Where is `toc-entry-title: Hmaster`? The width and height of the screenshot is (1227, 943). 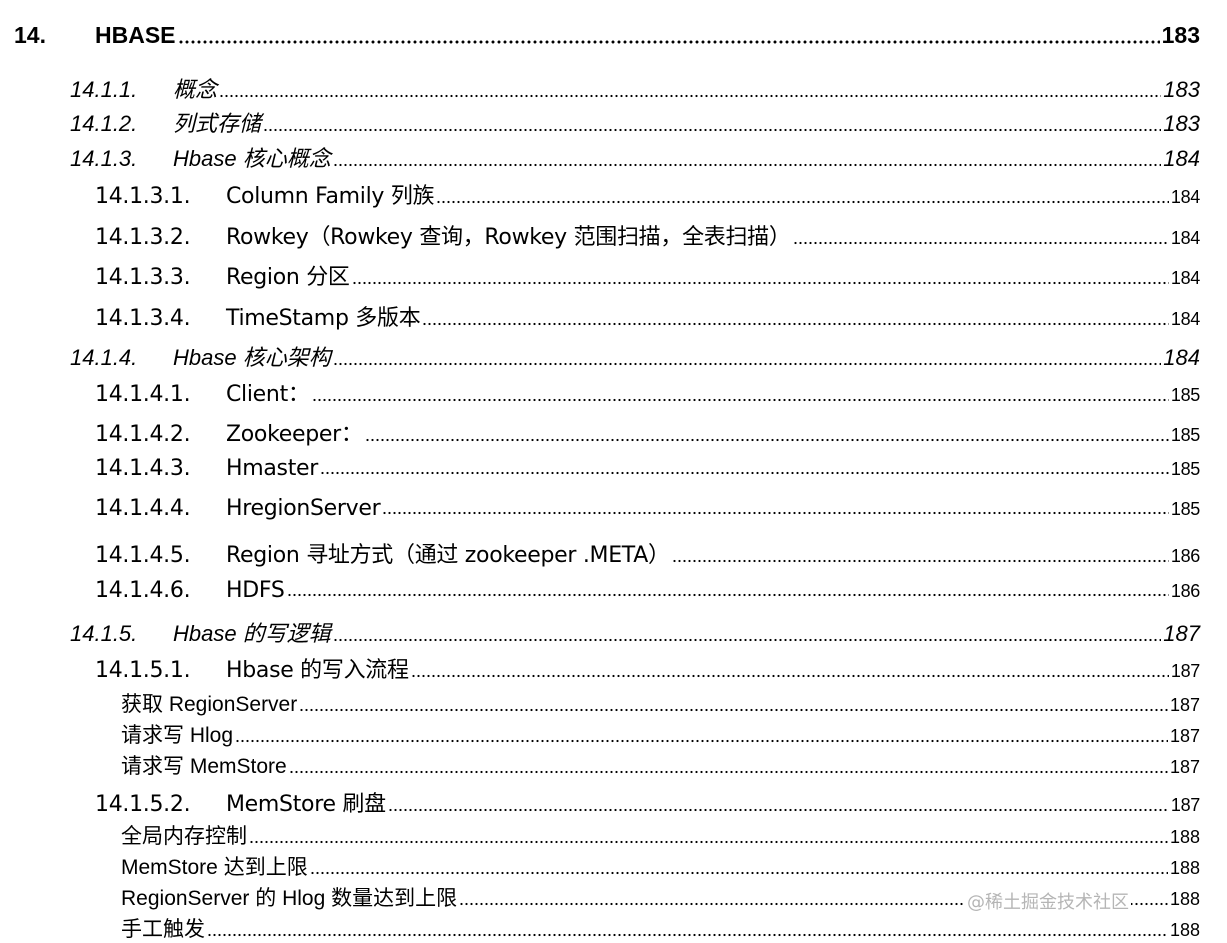 toc-entry-title: Hmaster is located at coordinates (272, 468).